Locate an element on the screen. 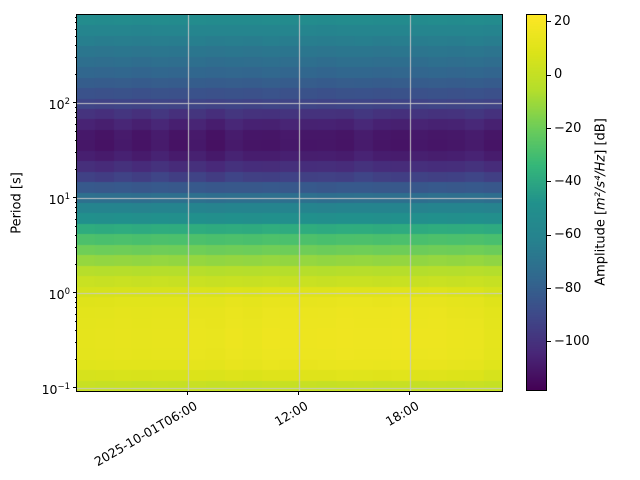 Image resolution: width=640 pixels, height=480 pixels. colorbar-tick-label: −80 is located at coordinates (568, 288).